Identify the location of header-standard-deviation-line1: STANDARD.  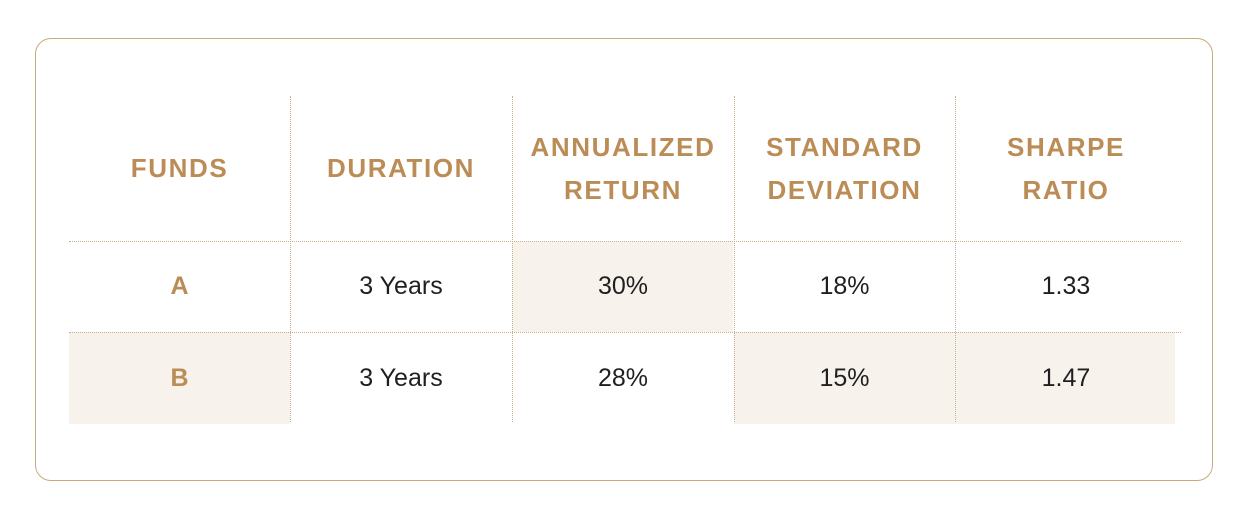
(844, 146).